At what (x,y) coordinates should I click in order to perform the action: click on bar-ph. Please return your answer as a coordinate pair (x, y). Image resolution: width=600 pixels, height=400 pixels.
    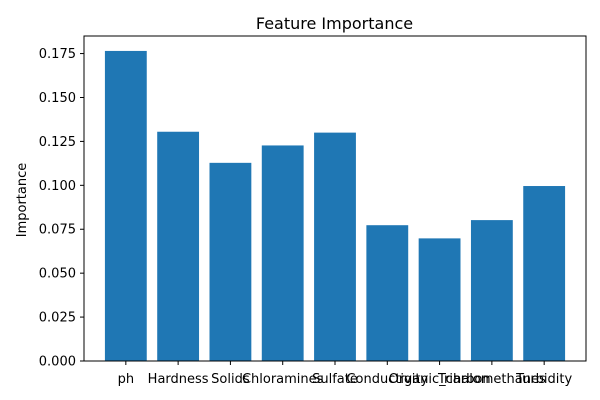
    Looking at the image, I should click on (125, 205).